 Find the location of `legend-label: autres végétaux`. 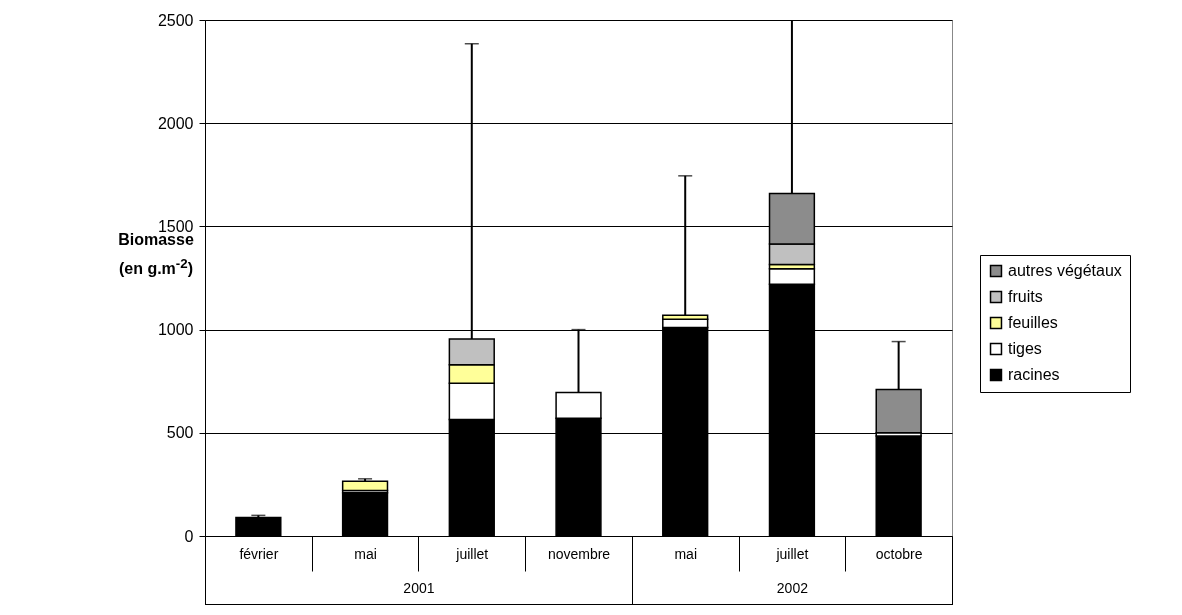

legend-label: autres végétaux is located at coordinates (1065, 270).